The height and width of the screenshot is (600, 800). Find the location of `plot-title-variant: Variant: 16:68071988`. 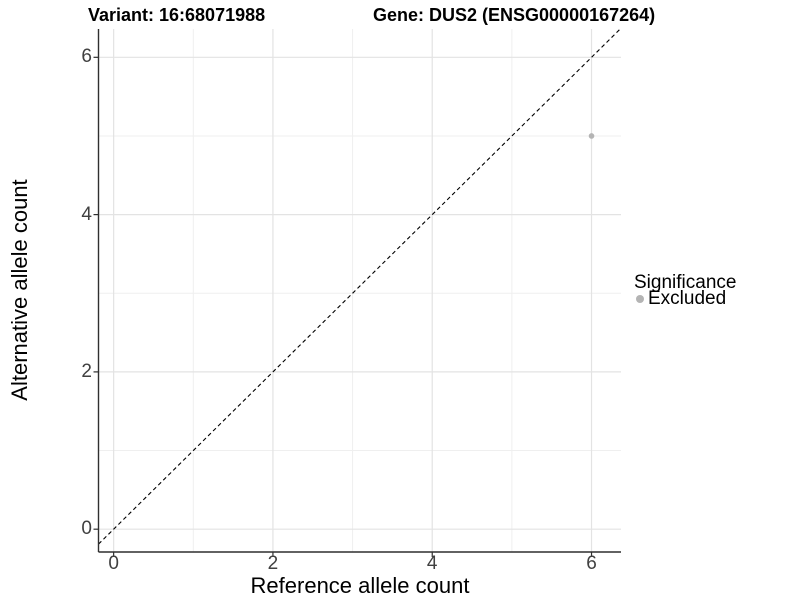

plot-title-variant: Variant: 16:68071988 is located at coordinates (177, 15).